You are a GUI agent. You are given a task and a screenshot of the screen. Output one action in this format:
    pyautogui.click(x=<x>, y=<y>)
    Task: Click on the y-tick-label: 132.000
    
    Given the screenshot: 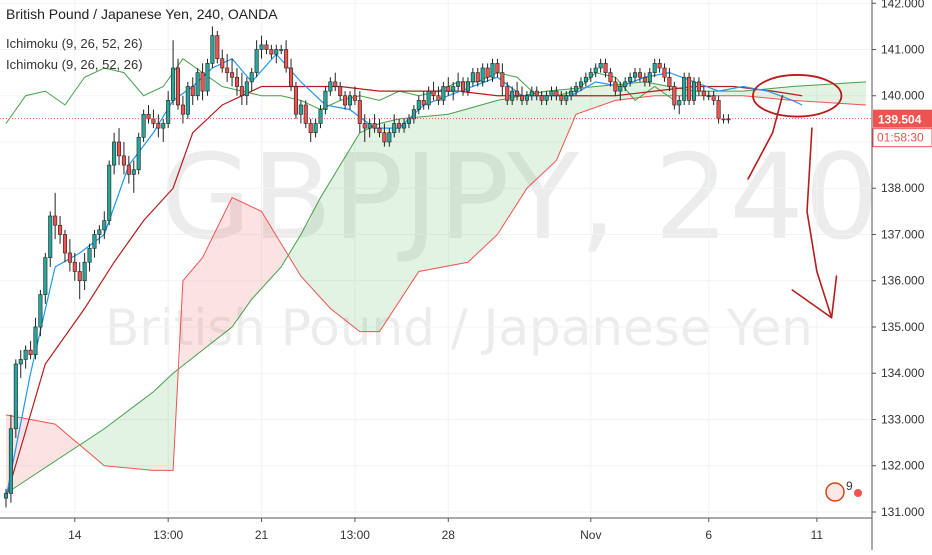 What is the action you would take?
    pyautogui.click(x=903, y=466)
    